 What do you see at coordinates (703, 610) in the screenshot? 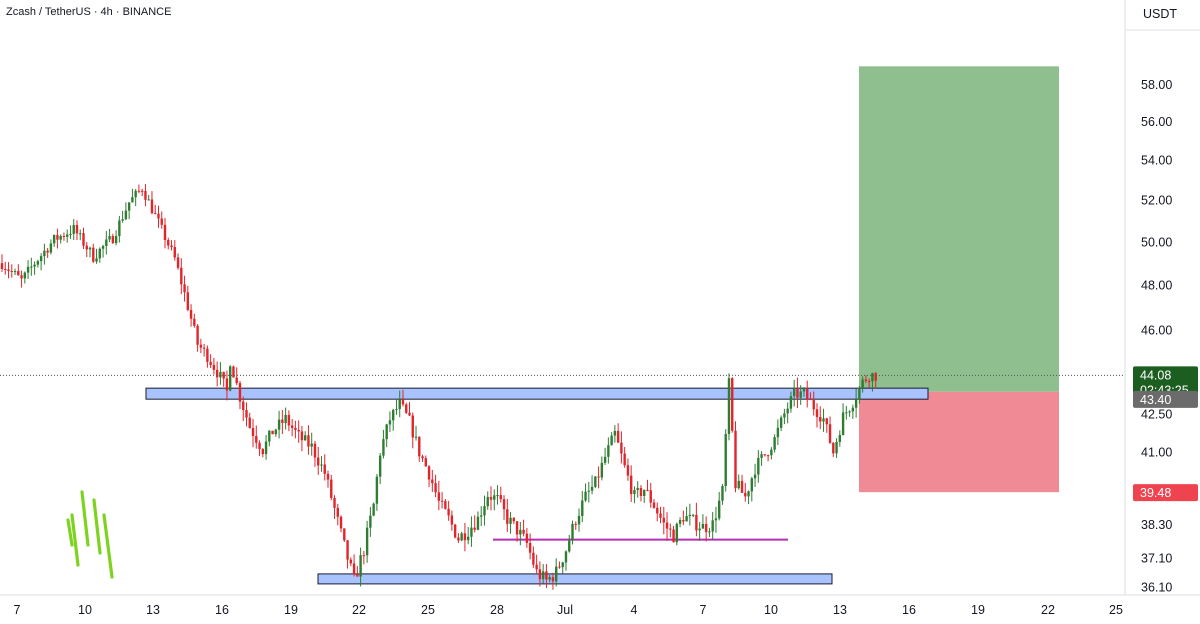
I see `x-tick-label: 7` at bounding box center [703, 610].